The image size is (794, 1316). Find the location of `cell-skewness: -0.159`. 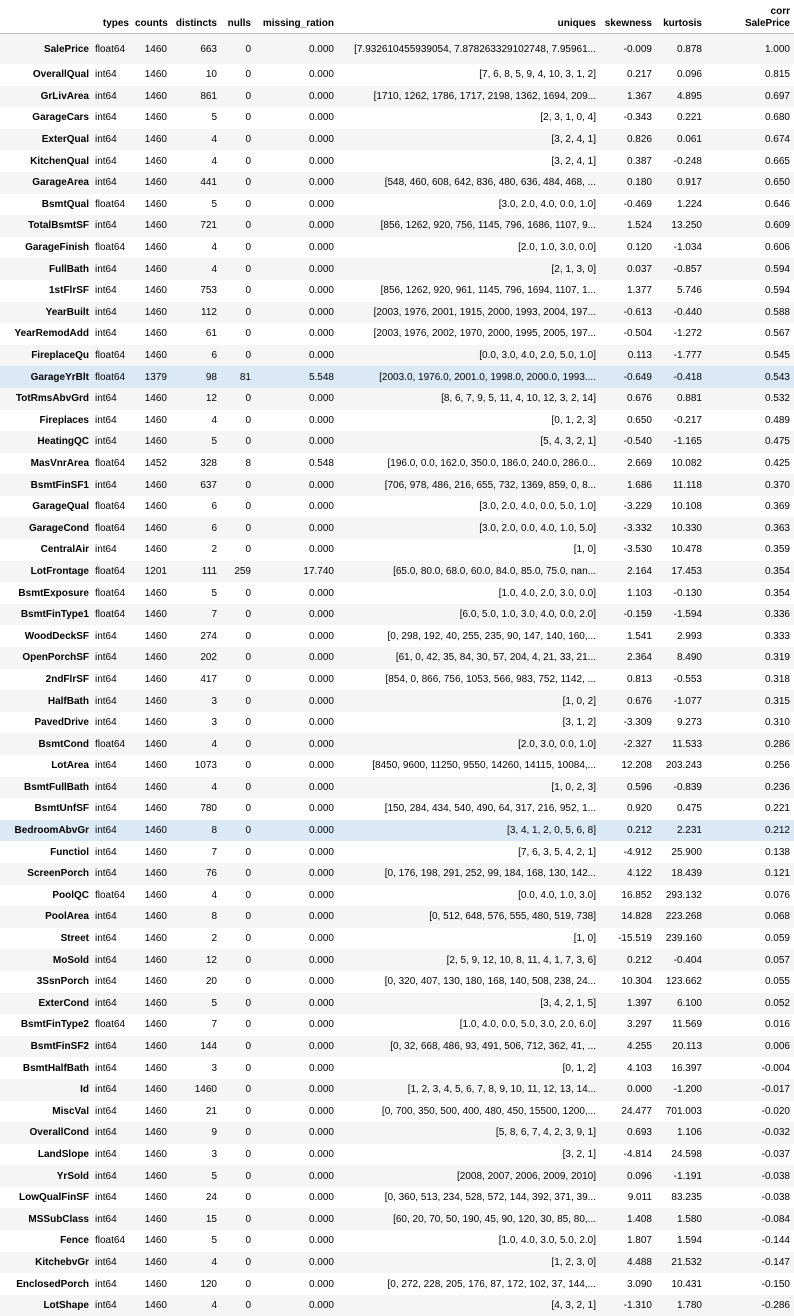

cell-skewness: -0.159 is located at coordinates (628, 615).